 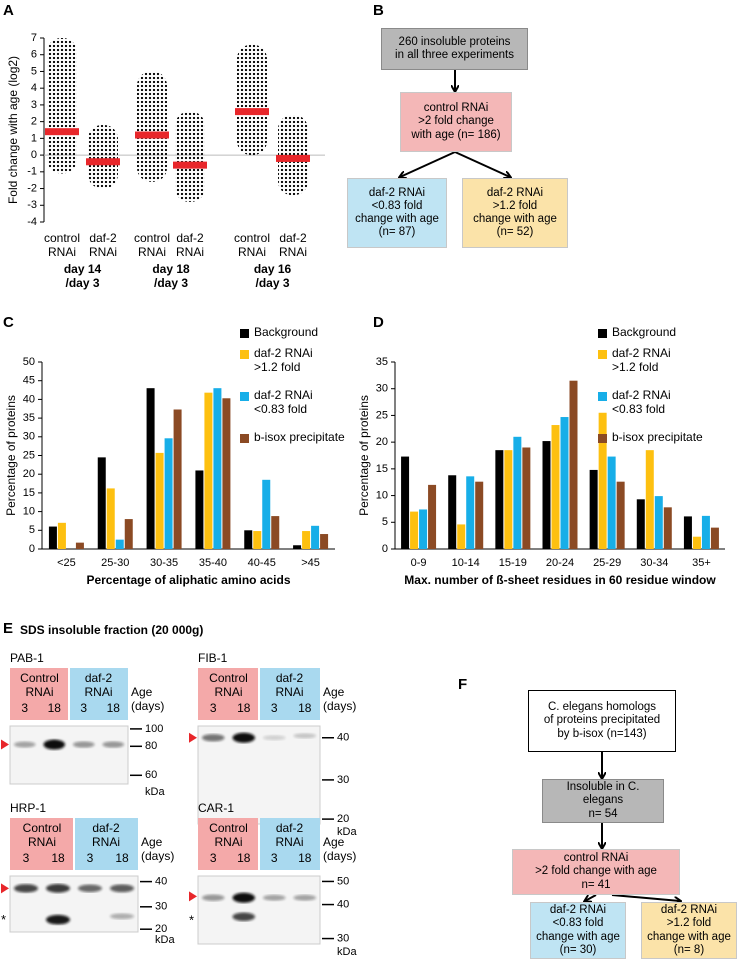 What do you see at coordinates (152, 135) in the screenshot?
I see `median-bar` at bounding box center [152, 135].